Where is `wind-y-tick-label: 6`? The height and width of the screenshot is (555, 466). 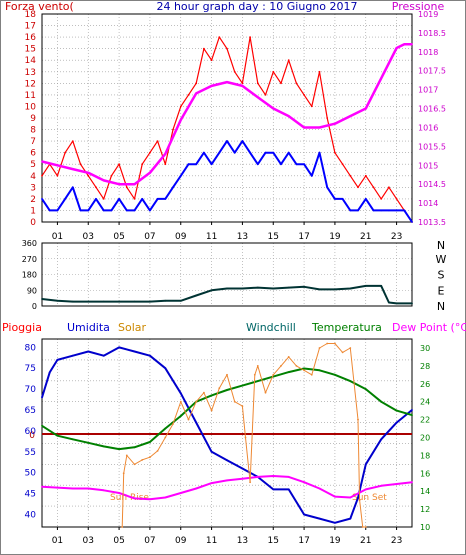
wind-y-tick-label: 6 is located at coordinates (33, 154).